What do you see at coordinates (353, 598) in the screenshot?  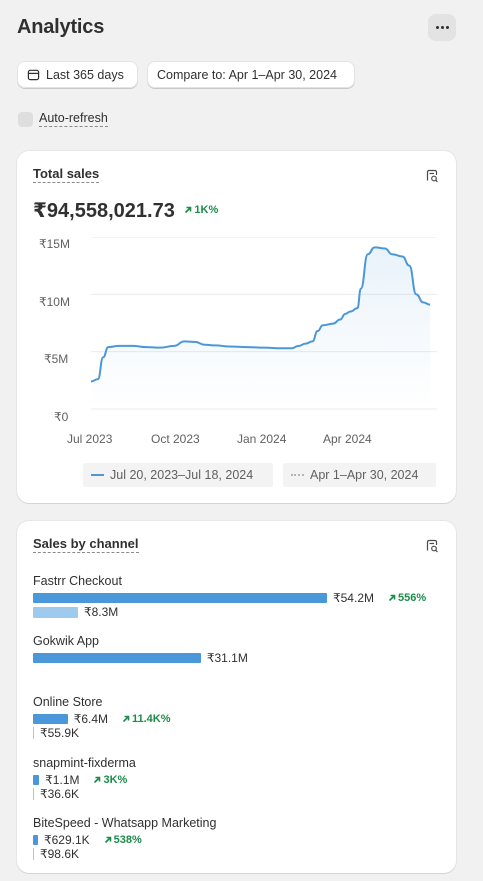 I see `channel-current-value: ₹54.2M` at bounding box center [353, 598].